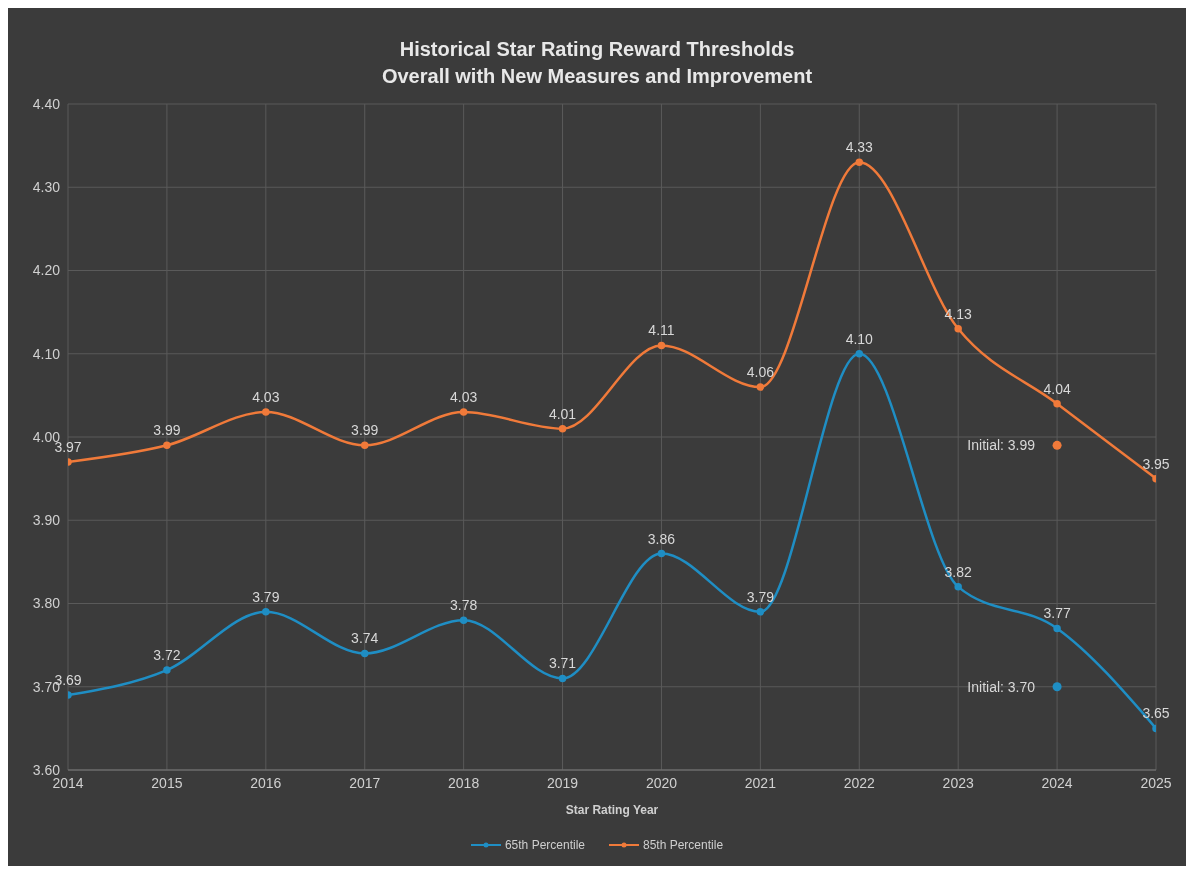 This screenshot has height=890, width=1194. Describe the element at coordinates (1001, 445) in the screenshot. I see `annotation: Initial: 3.99` at that location.